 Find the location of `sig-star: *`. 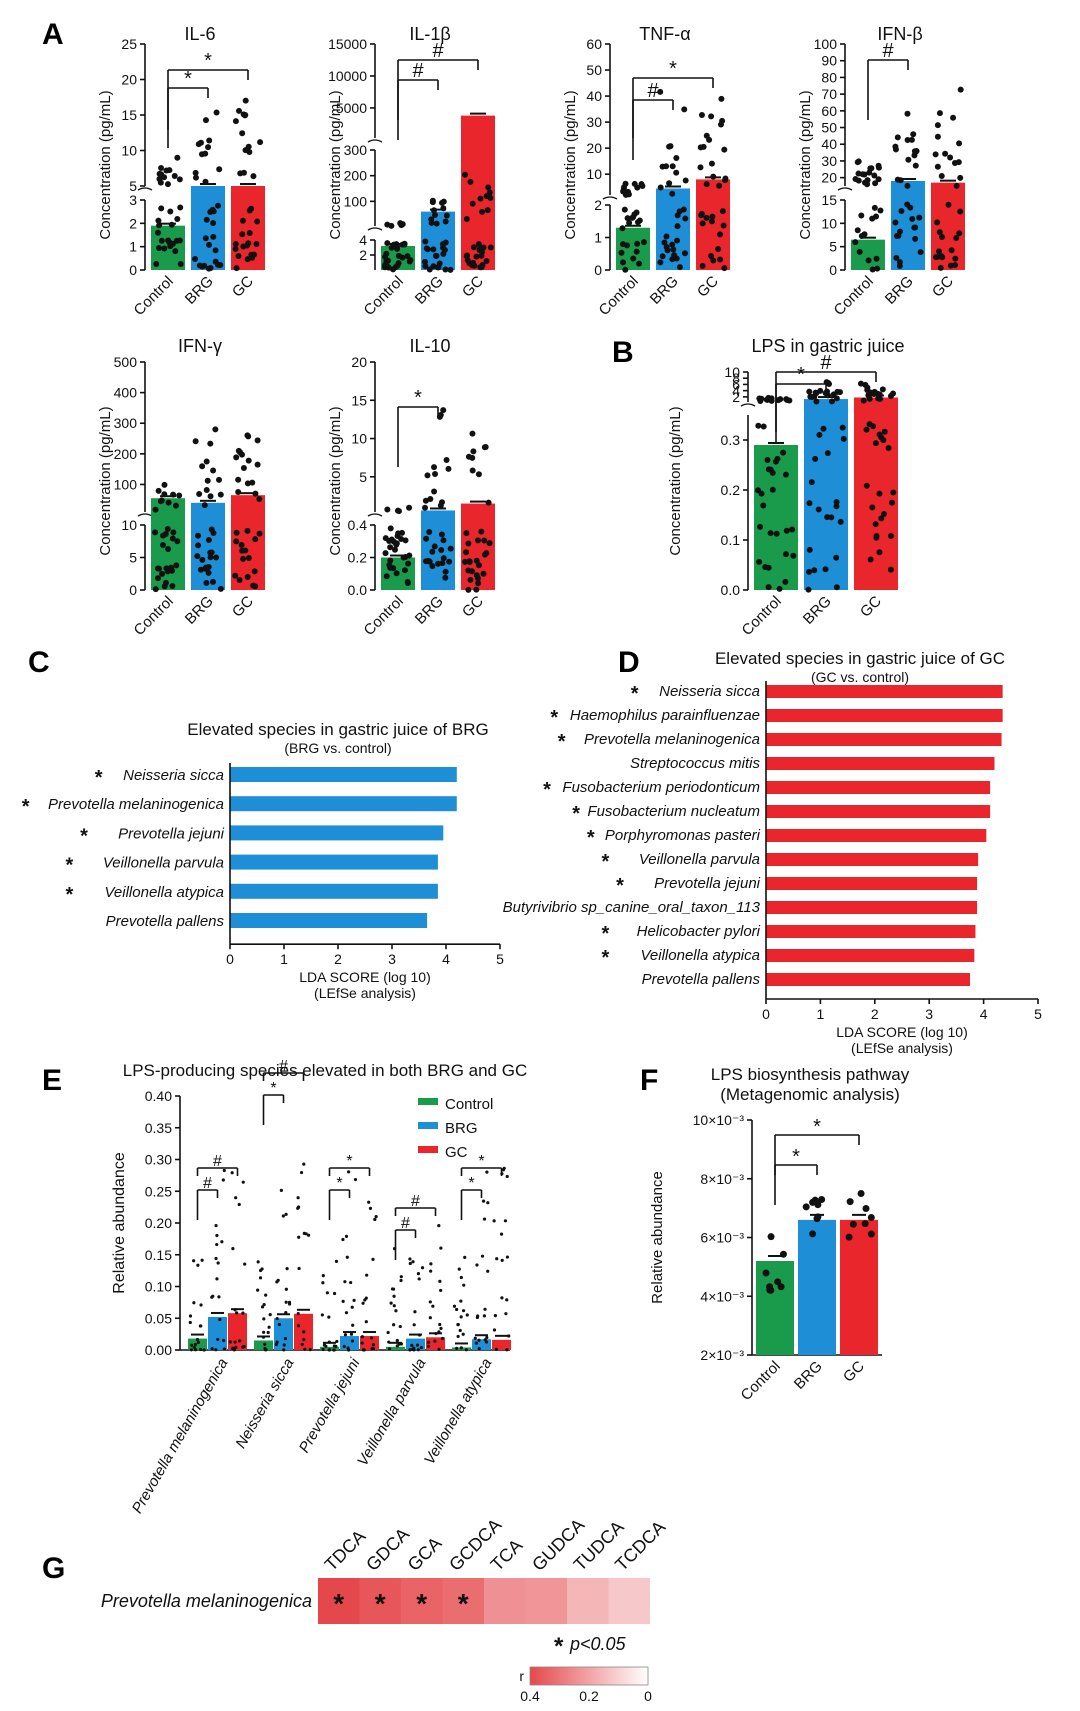

sig-star: * is located at coordinates (591, 838).